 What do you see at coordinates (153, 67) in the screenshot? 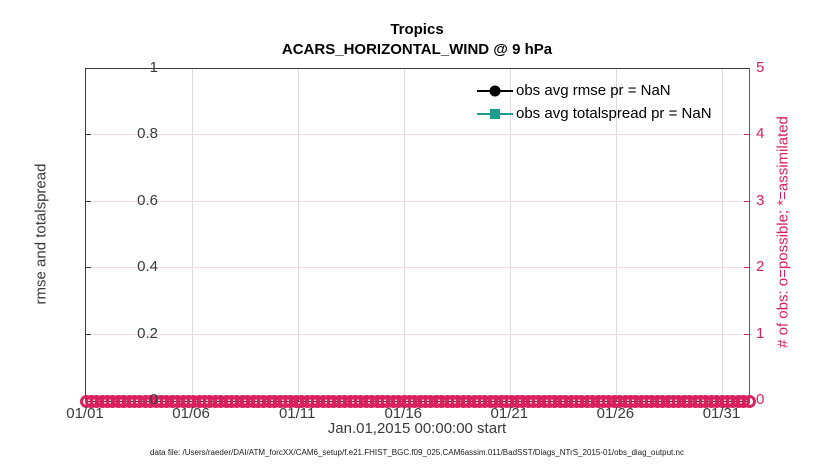
I see `y-left-tick-label: 1` at bounding box center [153, 67].